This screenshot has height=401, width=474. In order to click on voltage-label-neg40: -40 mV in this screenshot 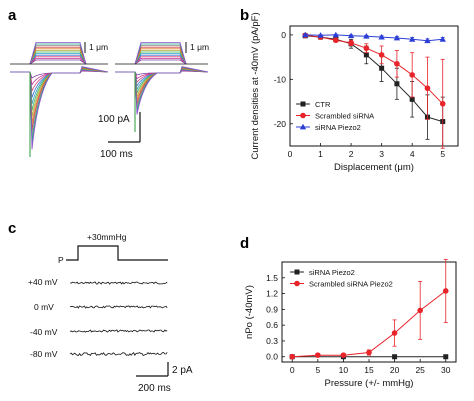, I will do `click(44, 332)`.